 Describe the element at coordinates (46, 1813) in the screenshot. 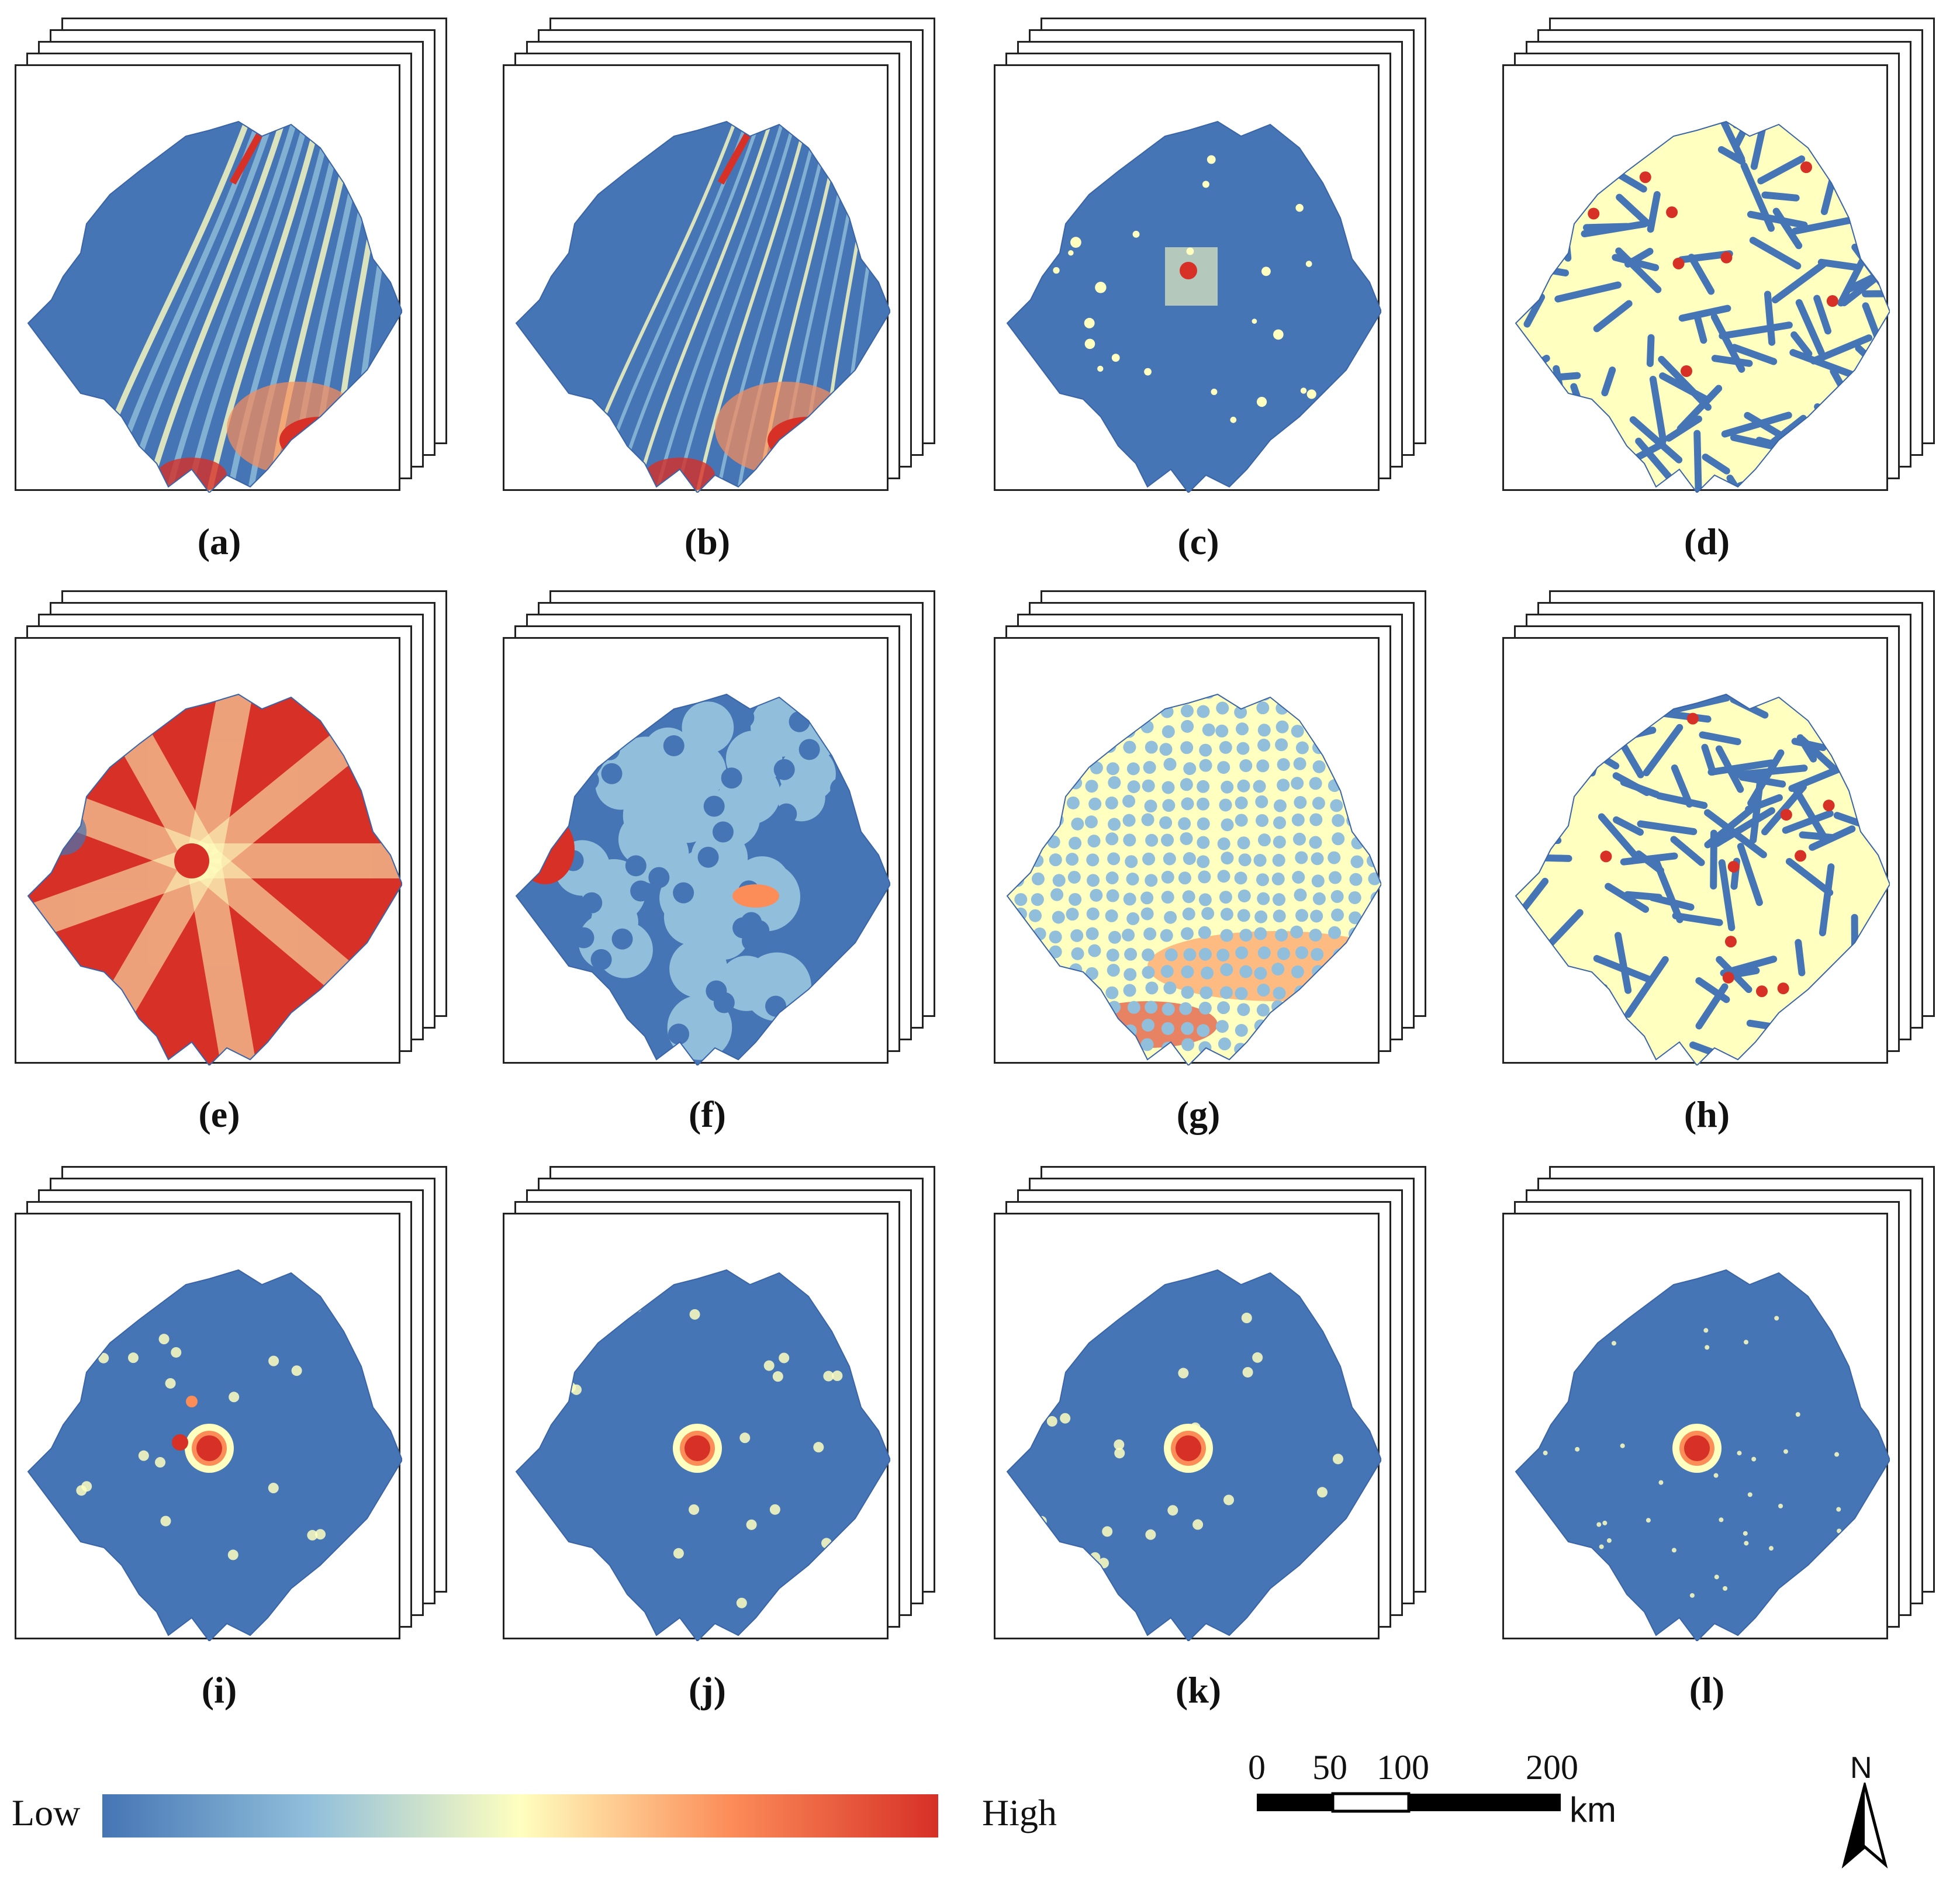

I see `legend-low-label: Low` at that location.